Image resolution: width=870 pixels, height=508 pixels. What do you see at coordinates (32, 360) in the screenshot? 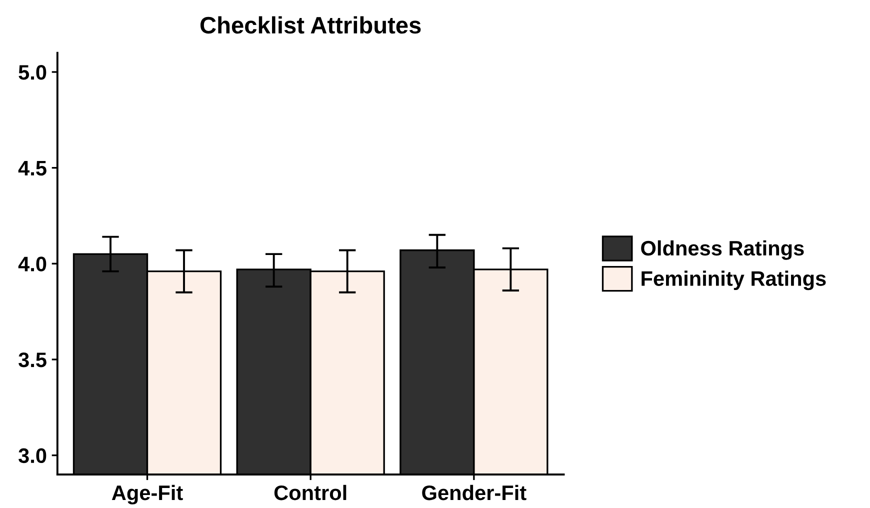
I see `y-tick-label: 3.5` at bounding box center [32, 360].